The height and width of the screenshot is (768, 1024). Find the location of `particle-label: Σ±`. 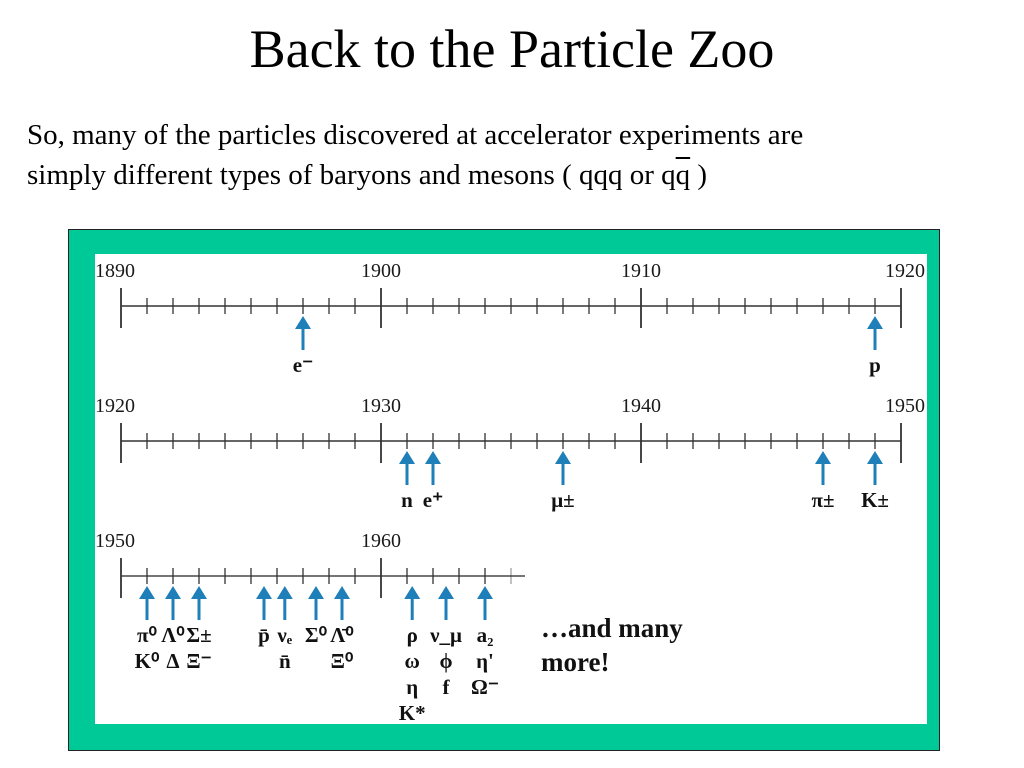

particle-label: Σ± is located at coordinates (198, 635).